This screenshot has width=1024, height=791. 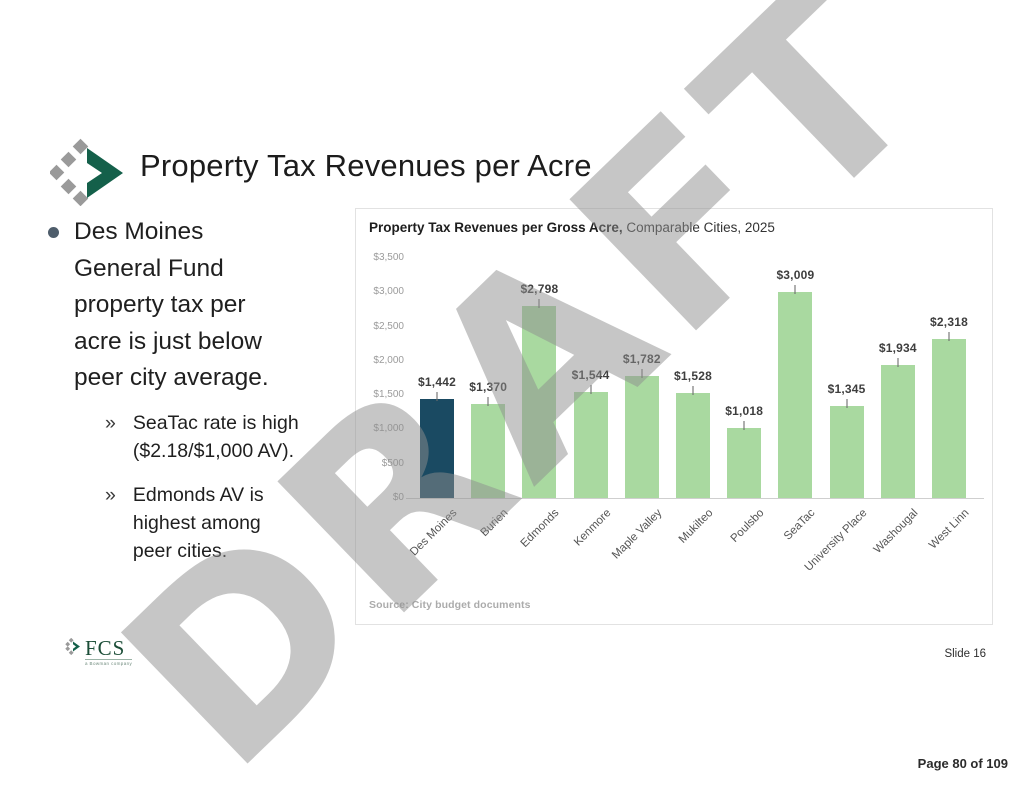 I want to click on bar-value-label: $1,782, so click(x=641, y=359).